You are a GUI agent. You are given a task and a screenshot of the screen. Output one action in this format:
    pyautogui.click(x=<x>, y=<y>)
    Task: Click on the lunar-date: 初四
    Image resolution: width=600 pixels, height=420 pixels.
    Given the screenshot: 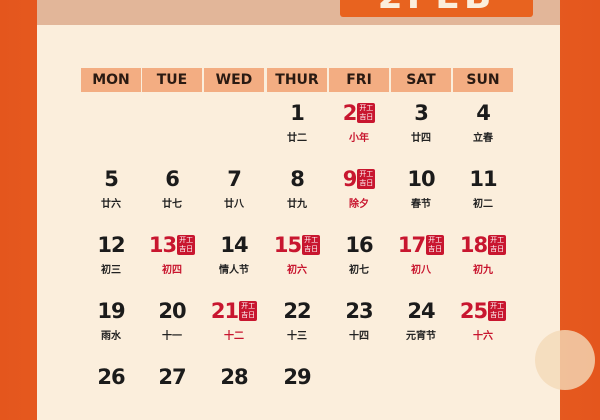 What is the action you would take?
    pyautogui.click(x=172, y=270)
    